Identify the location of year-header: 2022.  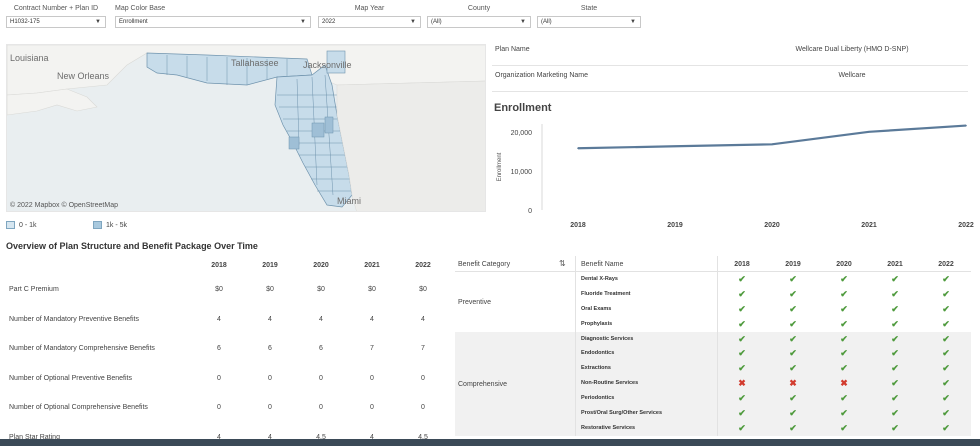
(946, 264).